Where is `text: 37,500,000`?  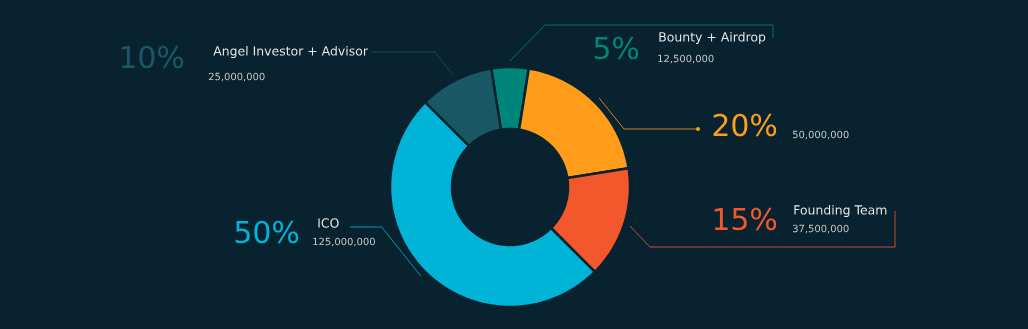
text: 37,500,000 is located at coordinates (820, 229).